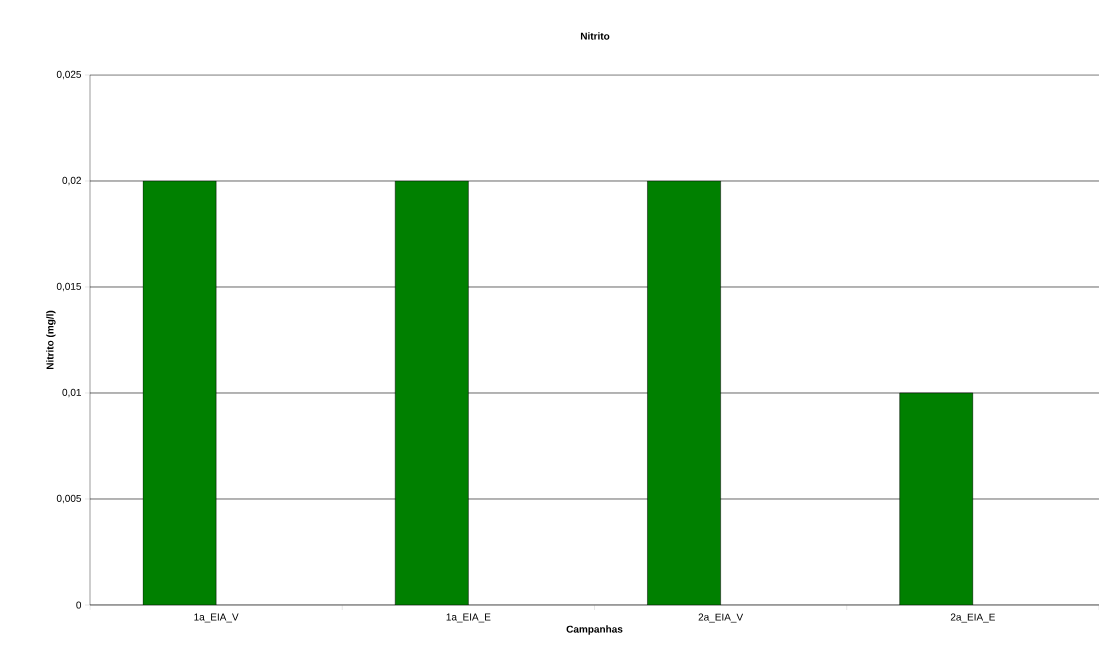 This screenshot has width=1099, height=667. What do you see at coordinates (216, 618) in the screenshot?
I see `x-tick-label: 1a_EIA_V` at bounding box center [216, 618].